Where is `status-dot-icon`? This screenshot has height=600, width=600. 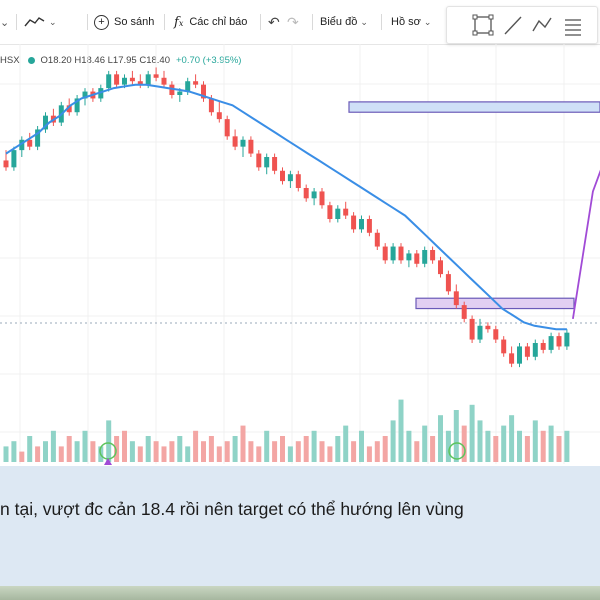
status-dot-icon is located at coordinates (31, 60).